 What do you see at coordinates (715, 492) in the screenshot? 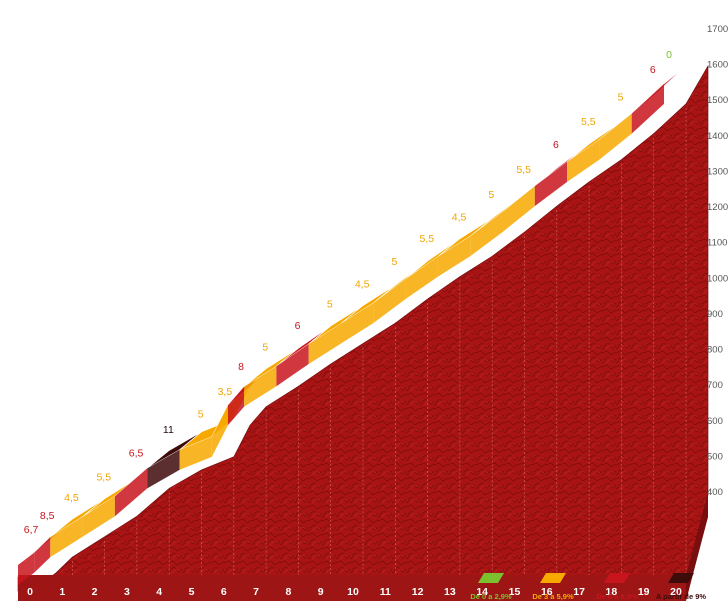
I see `y-tick-label: 400` at bounding box center [715, 492].